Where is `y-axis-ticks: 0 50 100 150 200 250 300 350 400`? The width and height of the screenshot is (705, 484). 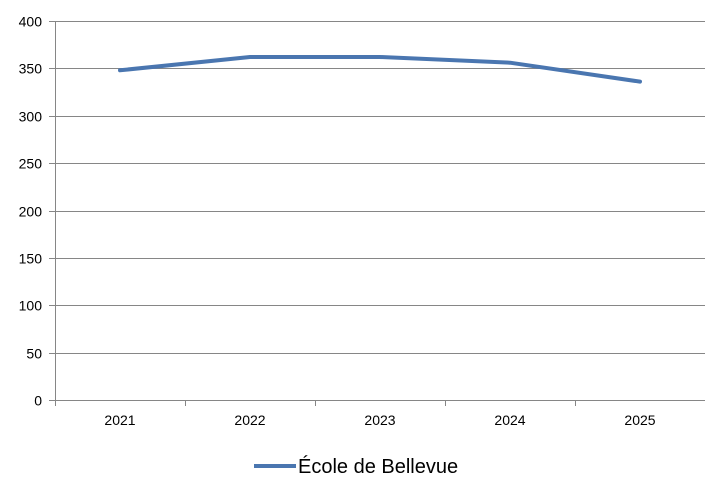 y-axis-ticks: 0 50 100 150 200 250 300 350 400 is located at coordinates (37, 211).